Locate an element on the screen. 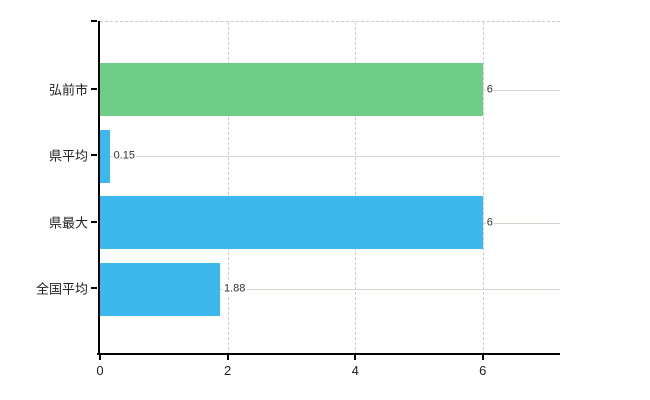 The image size is (650, 400). x-axis-line is located at coordinates (328, 354).